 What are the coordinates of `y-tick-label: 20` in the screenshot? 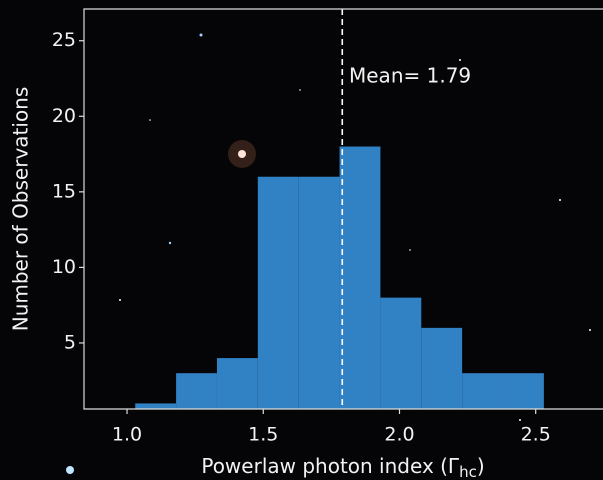 It's located at (64, 116).